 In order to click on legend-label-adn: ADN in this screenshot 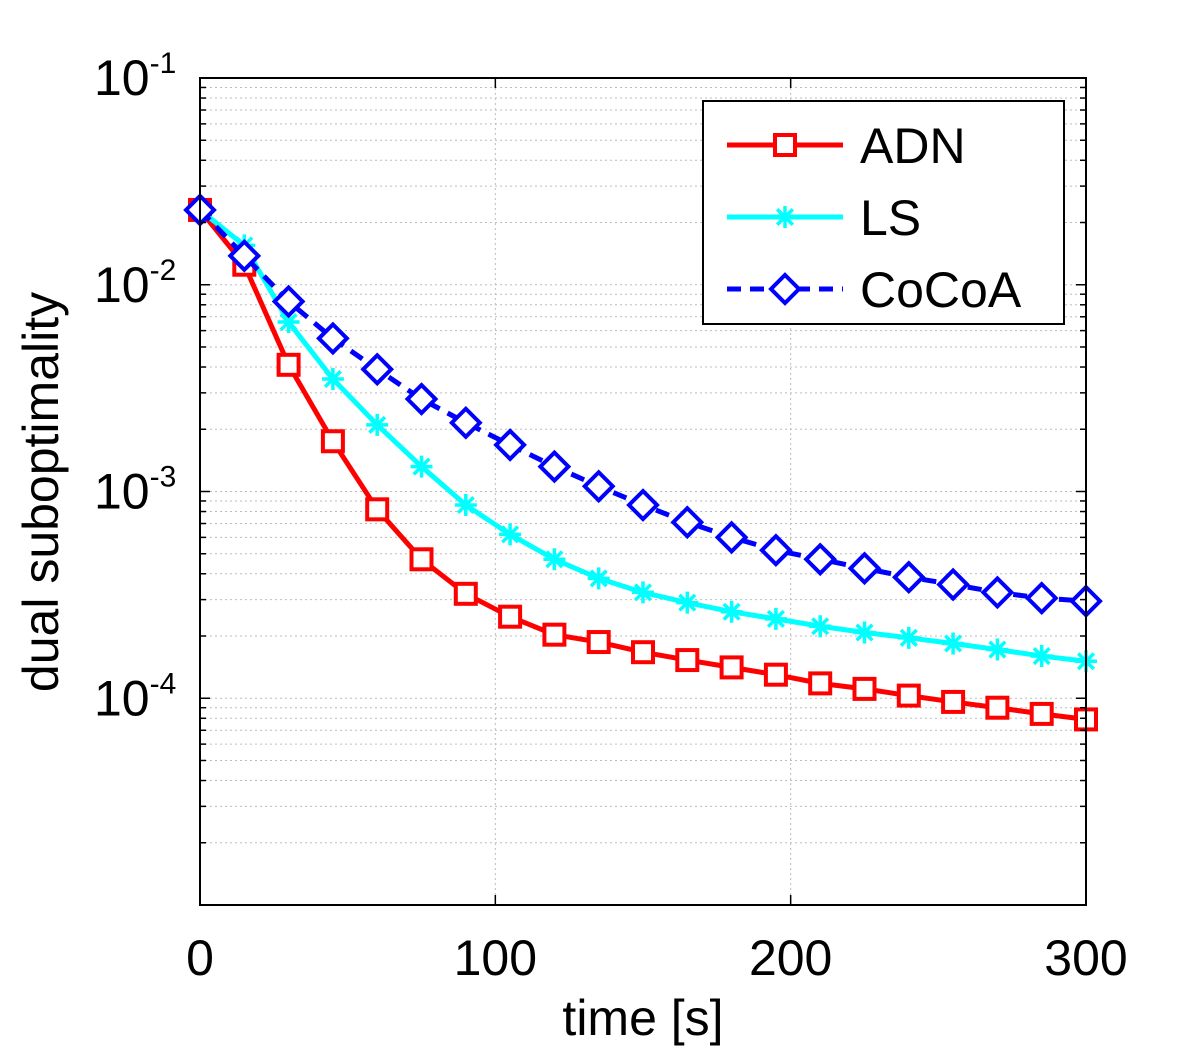, I will do `click(913, 146)`.